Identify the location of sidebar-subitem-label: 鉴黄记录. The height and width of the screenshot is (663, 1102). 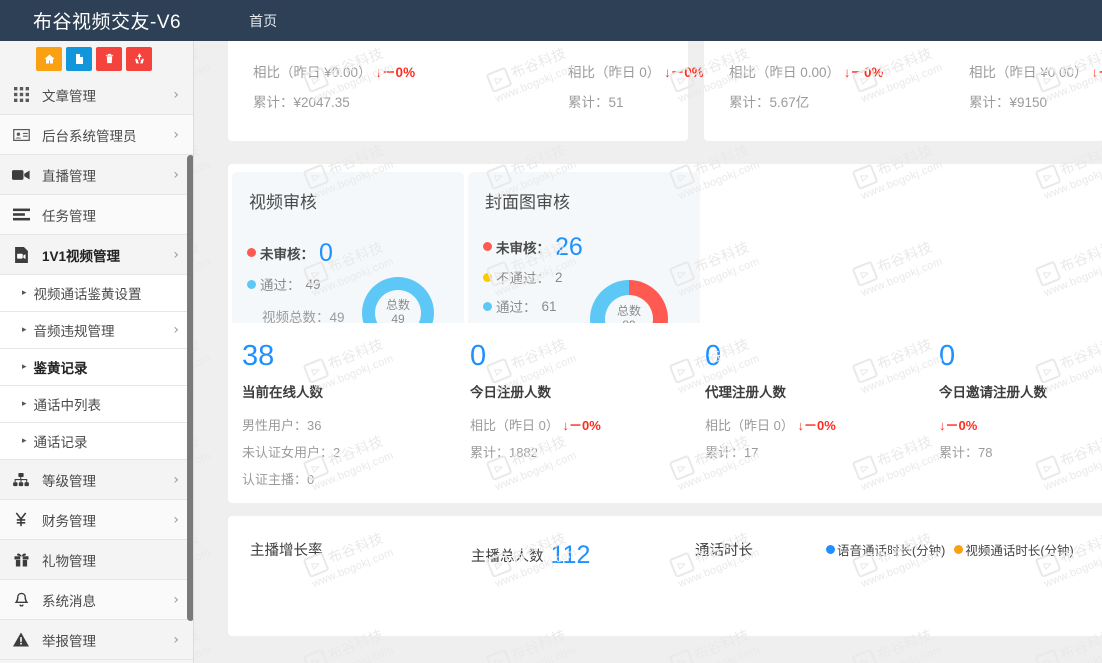
(60, 368).